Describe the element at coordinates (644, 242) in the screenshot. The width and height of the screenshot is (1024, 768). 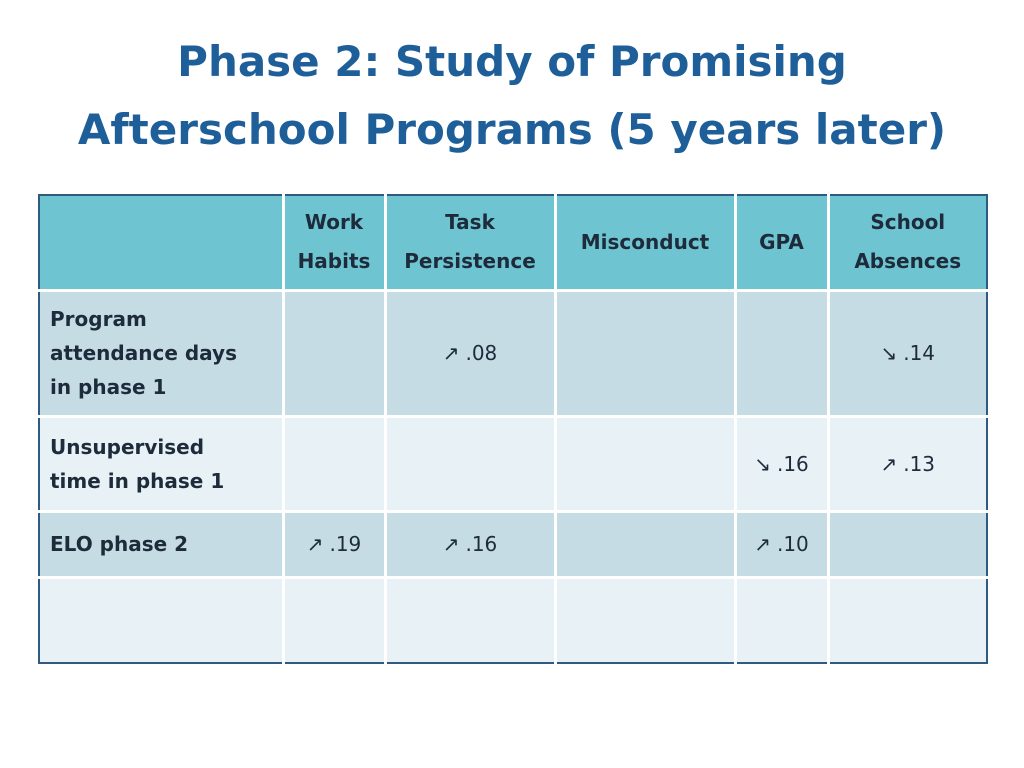
I see `header-misconduct: Misconduct` at that location.